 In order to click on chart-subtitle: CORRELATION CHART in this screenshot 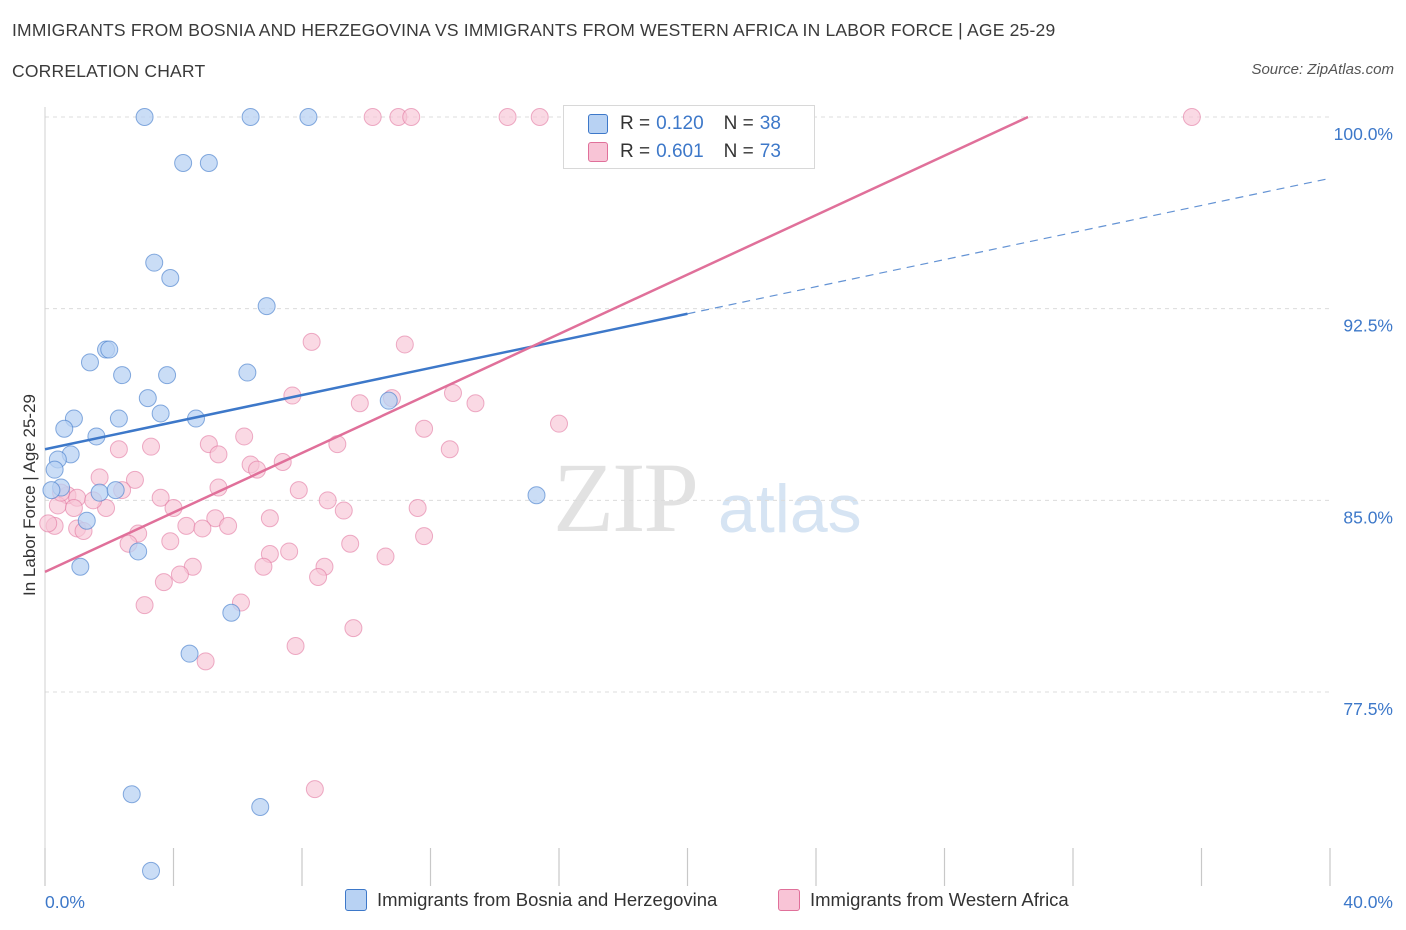, I will do `click(109, 71)`.